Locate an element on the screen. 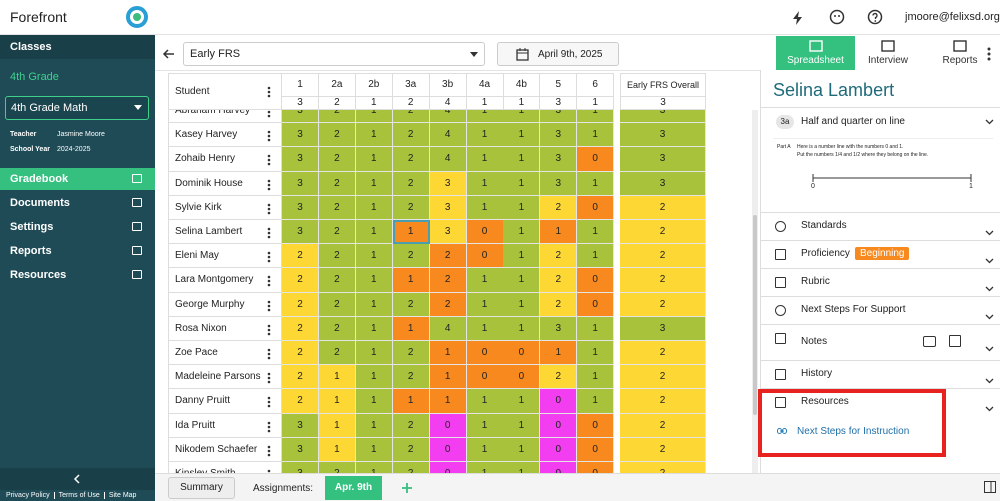 The height and width of the screenshot is (501, 1000). student-name: Dominik House is located at coordinates (225, 183).